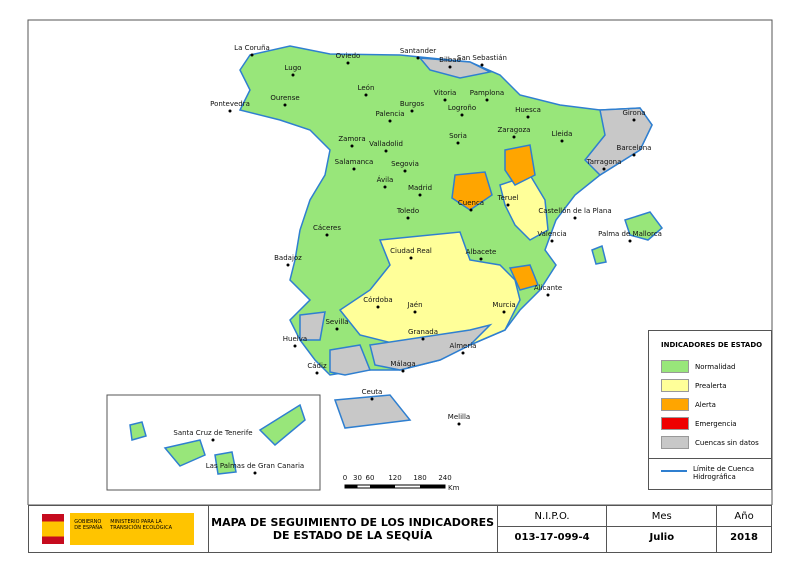  I want to click on city-label: Córdoba, so click(377, 300).